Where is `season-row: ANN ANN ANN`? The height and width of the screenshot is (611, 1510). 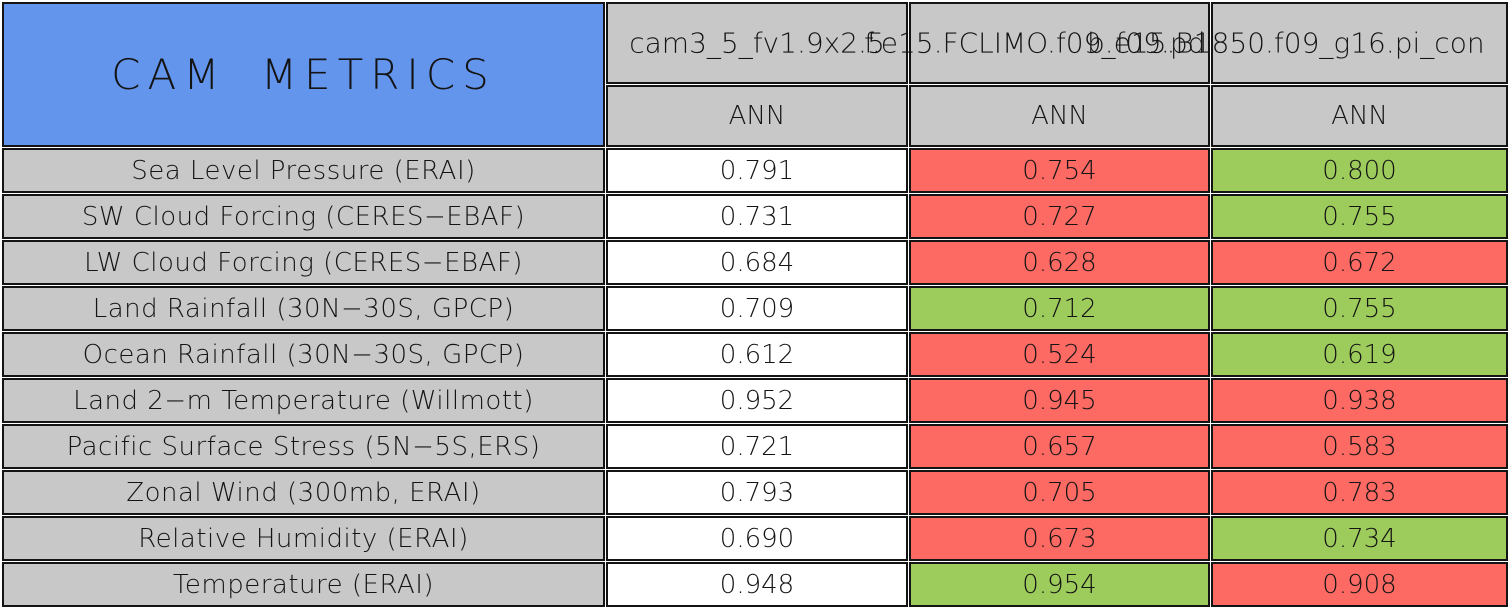
season-row: ANN ANN ANN is located at coordinates (1057, 116).